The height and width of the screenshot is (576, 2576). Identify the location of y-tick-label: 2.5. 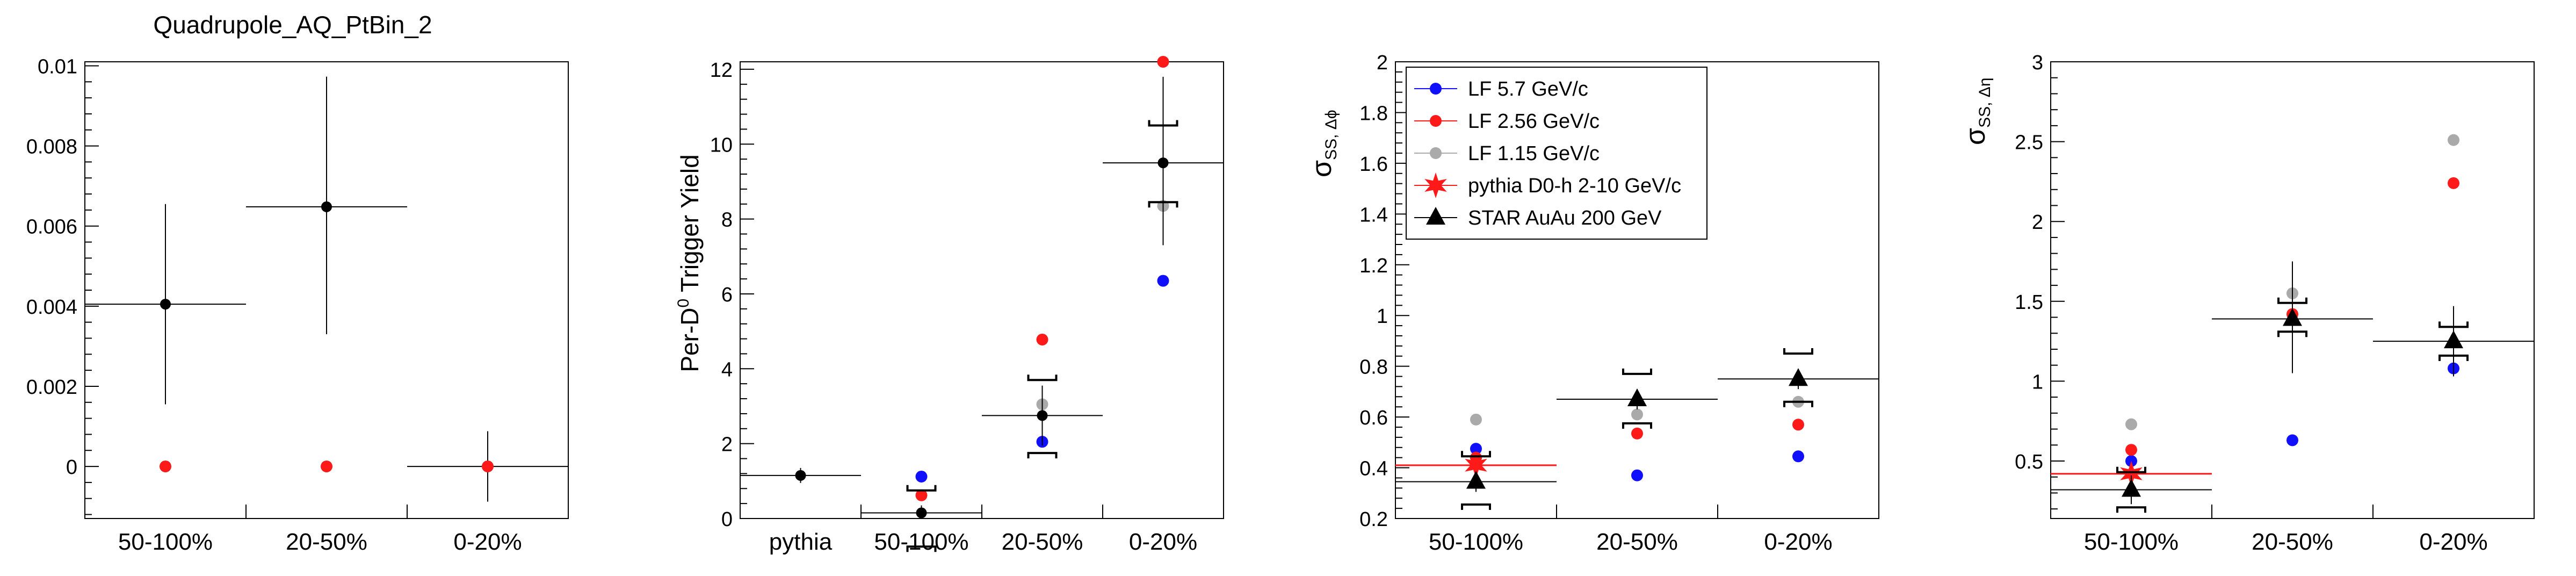
(2029, 143).